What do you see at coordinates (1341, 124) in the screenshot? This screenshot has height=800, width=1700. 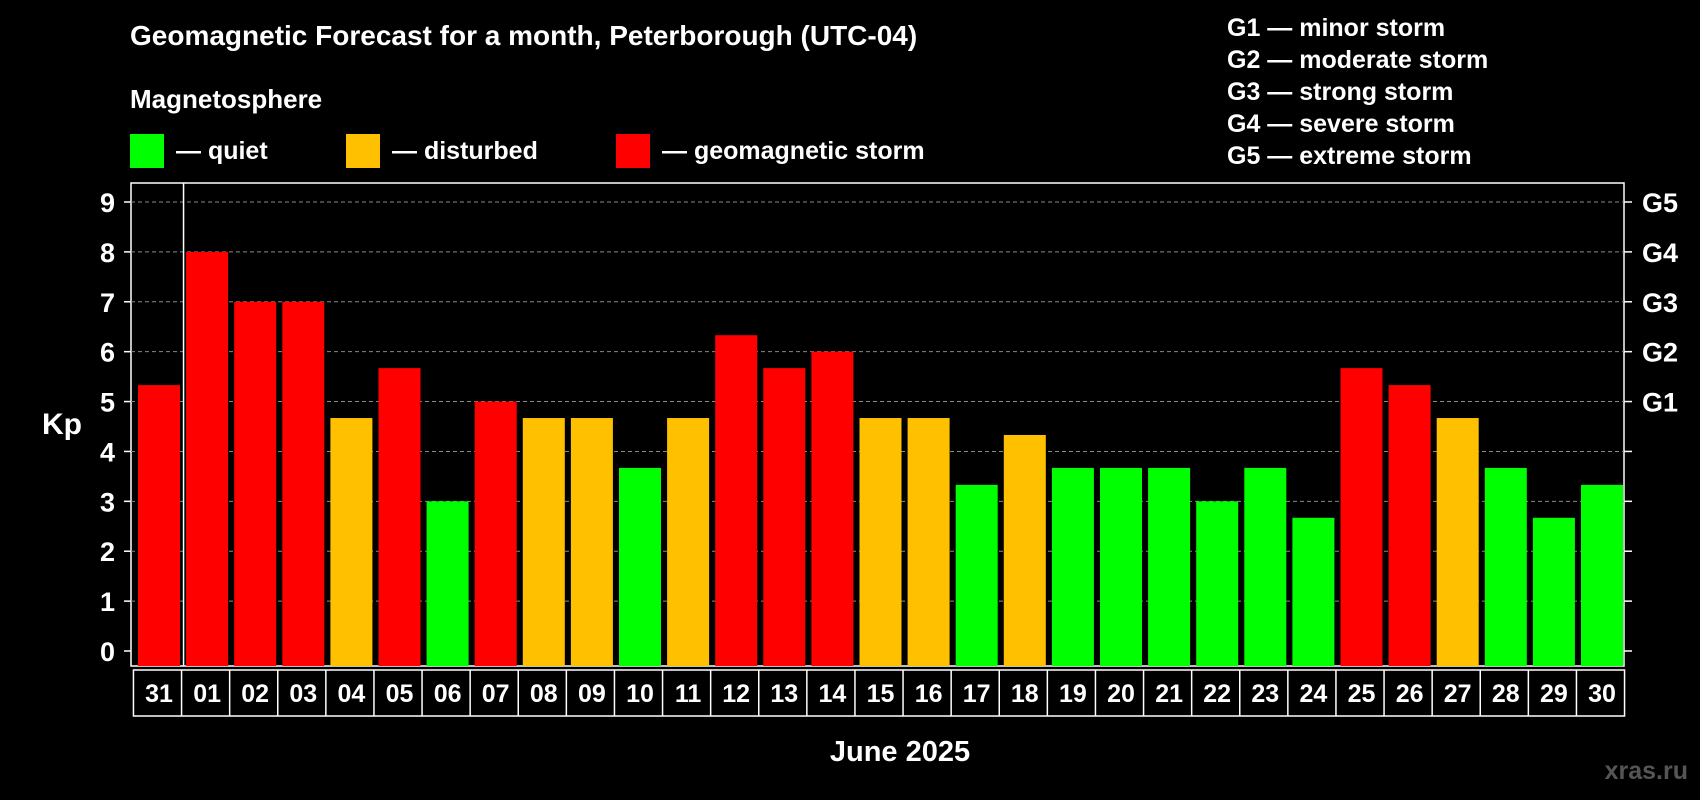 I see `g-legend-g4: G4 — severe storm` at bounding box center [1341, 124].